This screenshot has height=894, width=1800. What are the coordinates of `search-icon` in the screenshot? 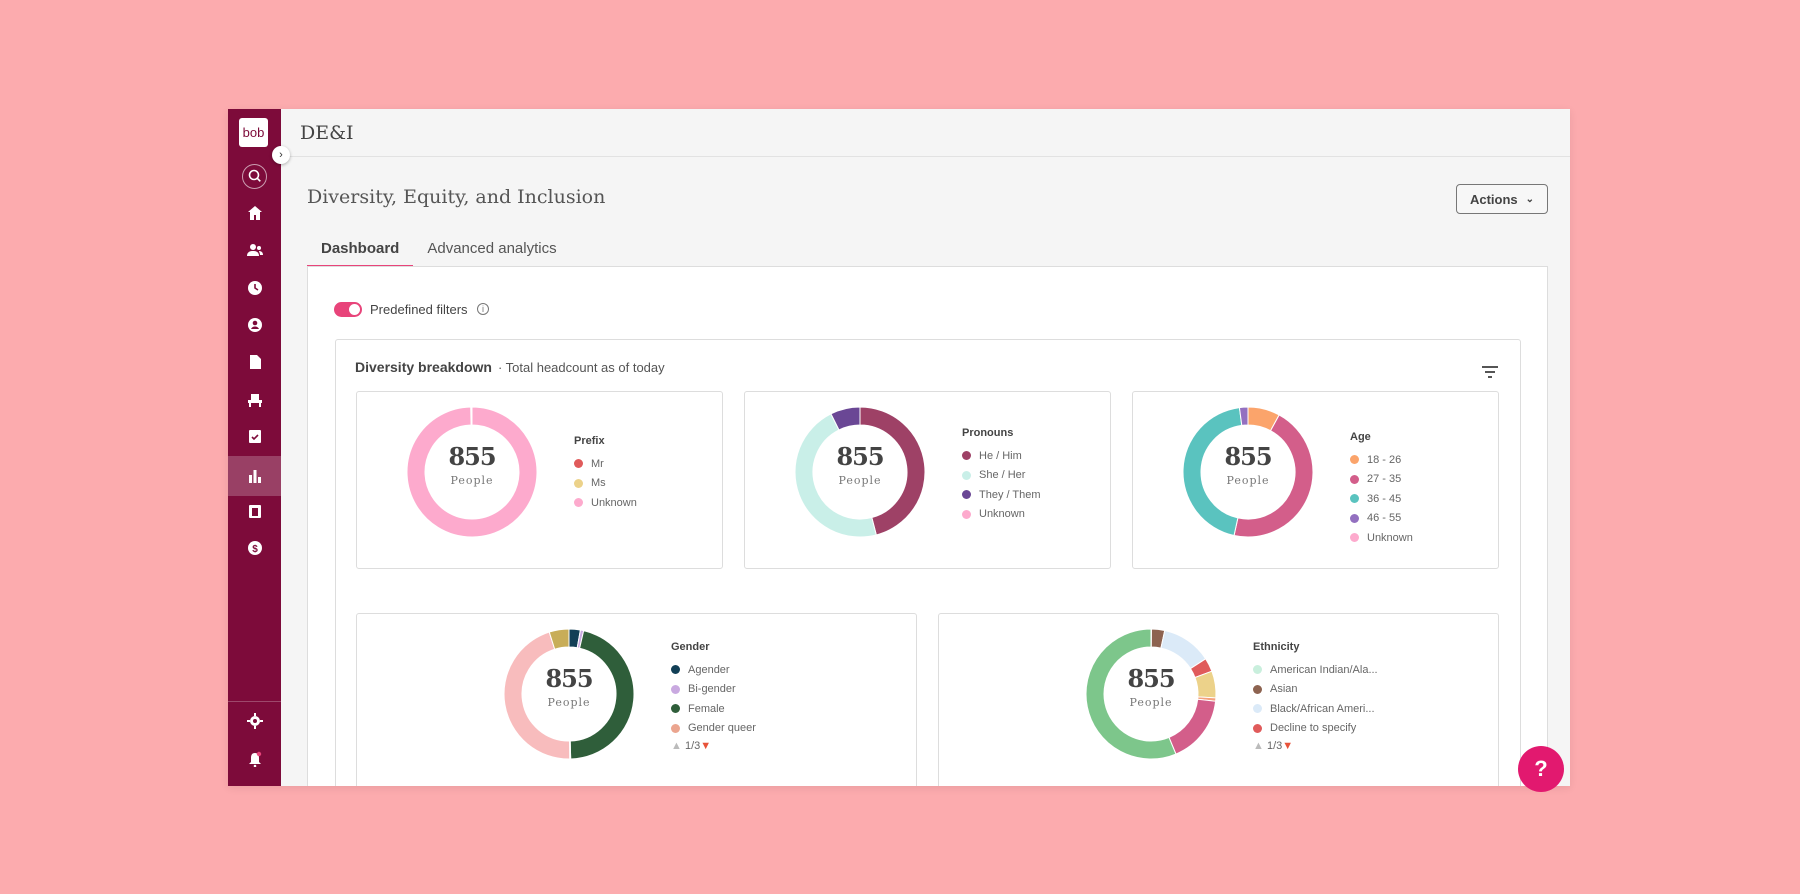 It's located at (254, 176).